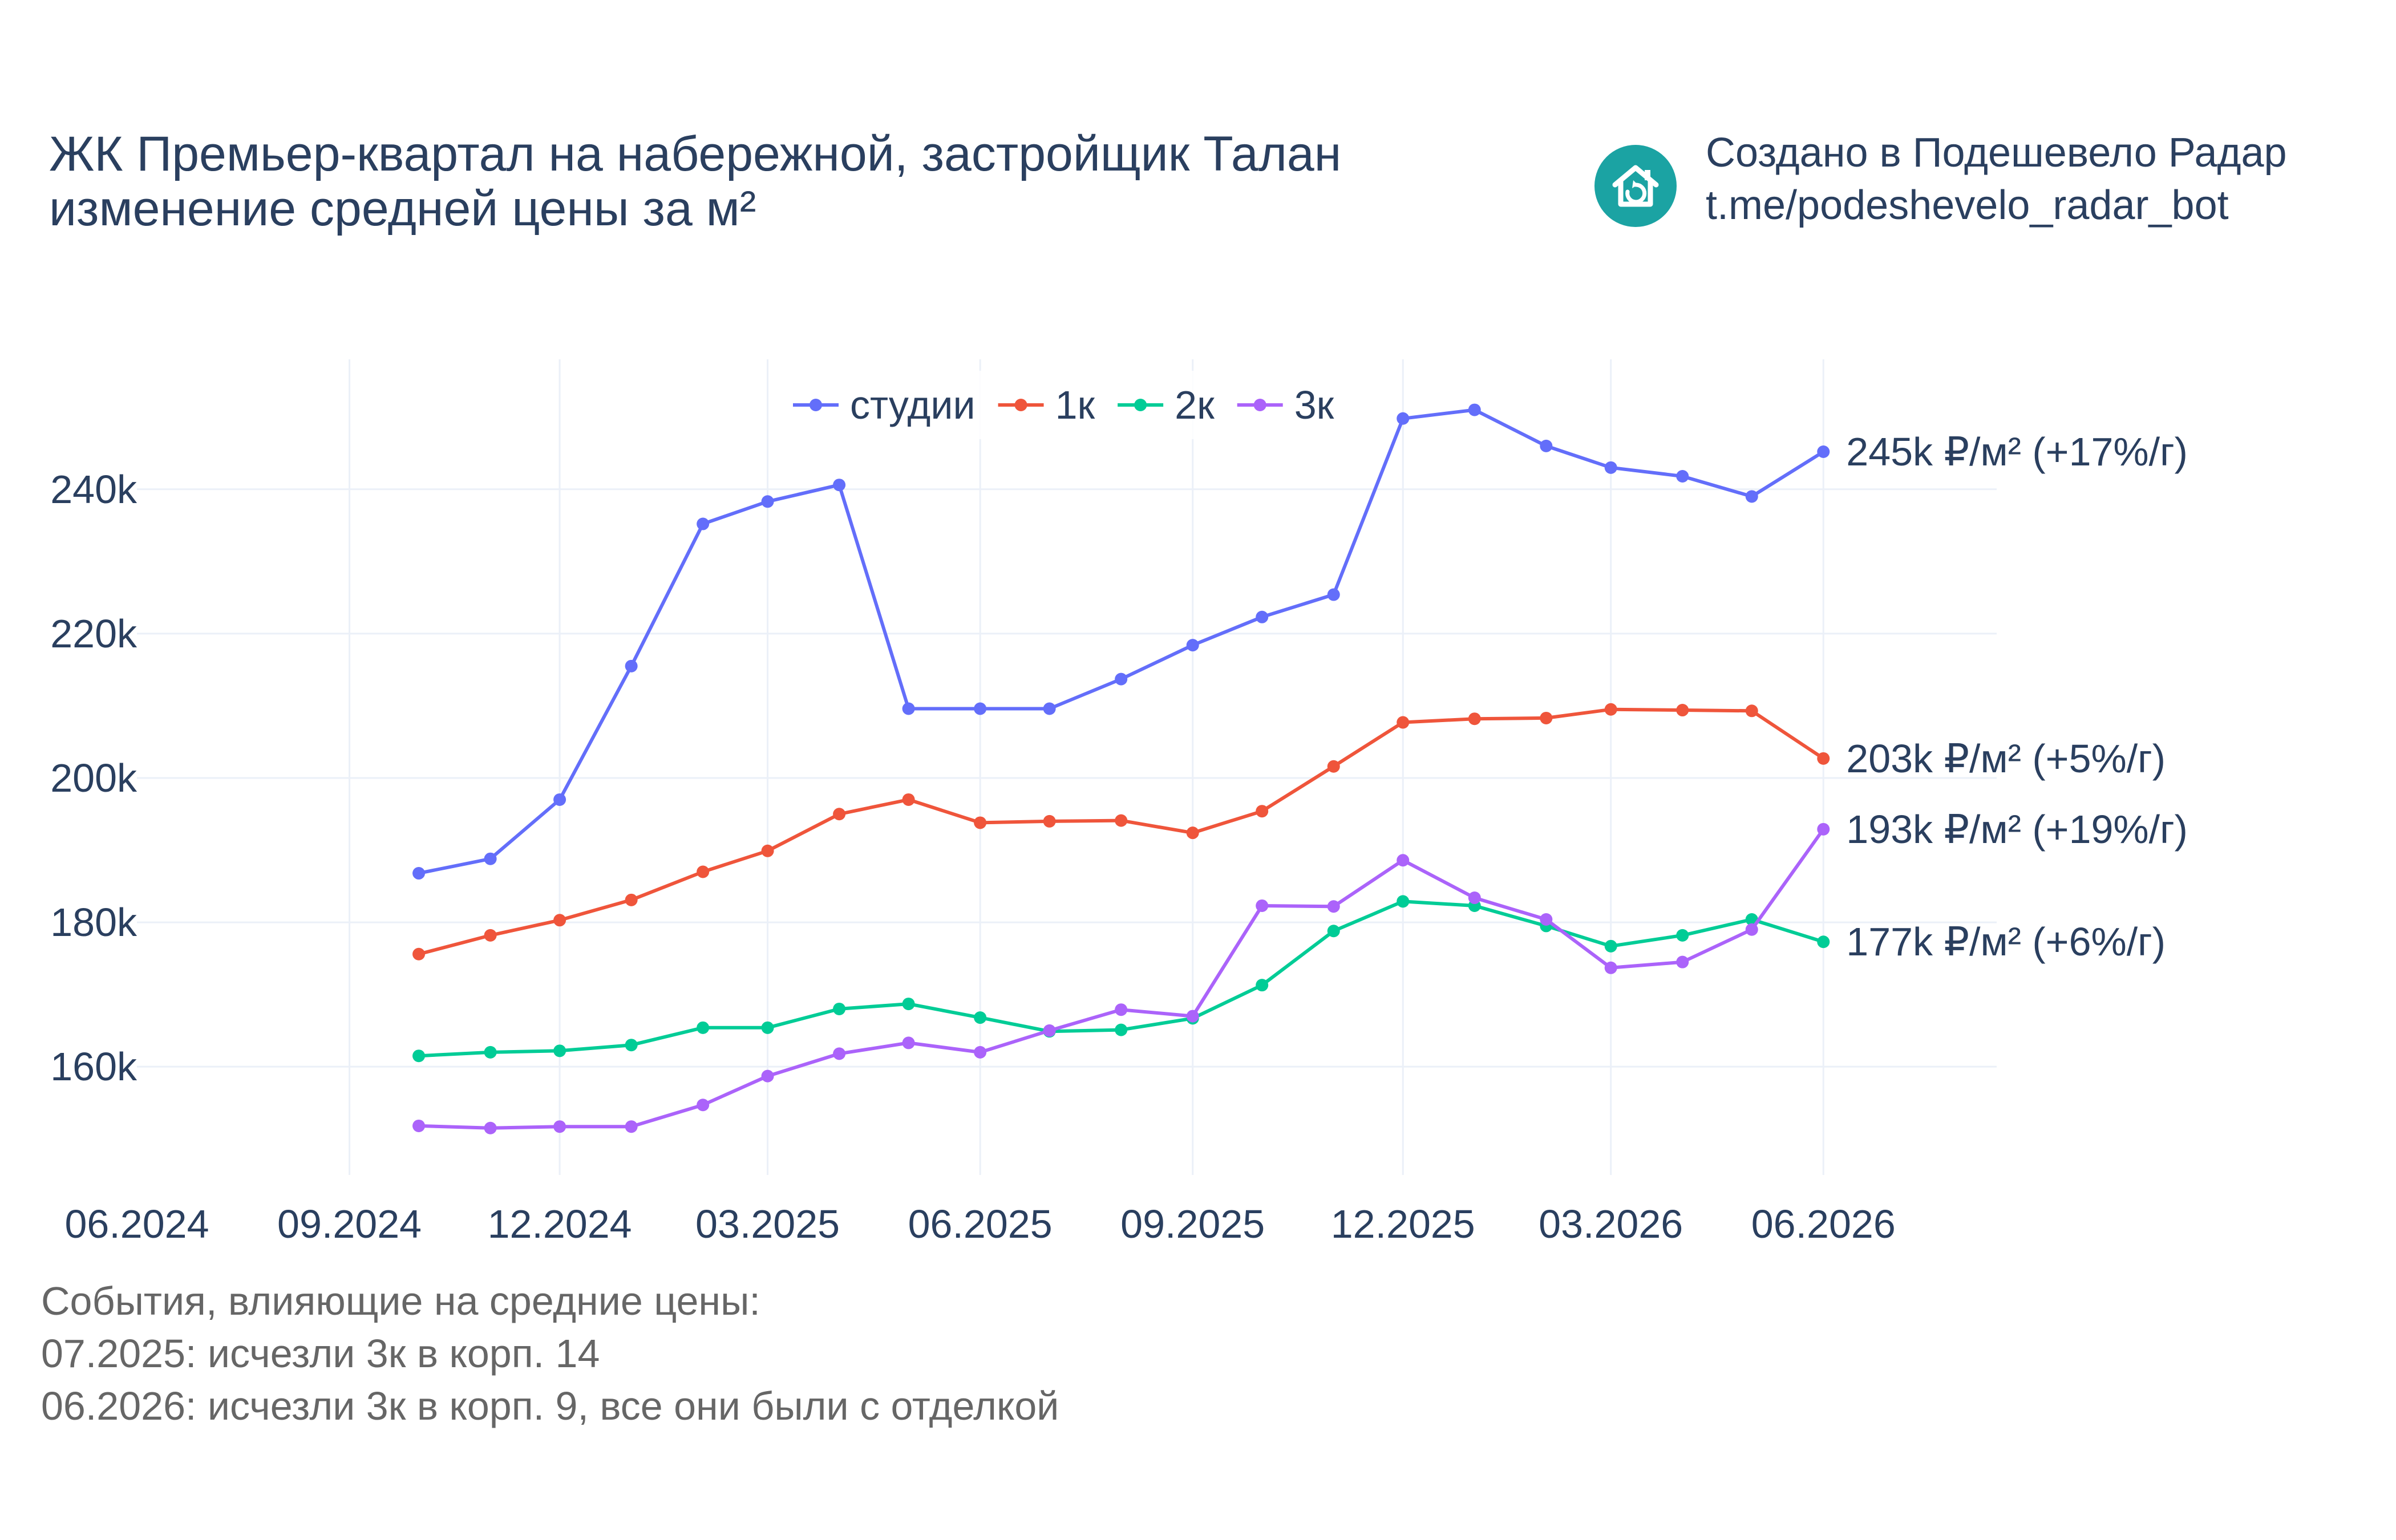 The width and height of the screenshot is (2396, 1540). Describe the element at coordinates (1192, 1224) in the screenshot. I see `x-tick-label: 09.2025` at that location.